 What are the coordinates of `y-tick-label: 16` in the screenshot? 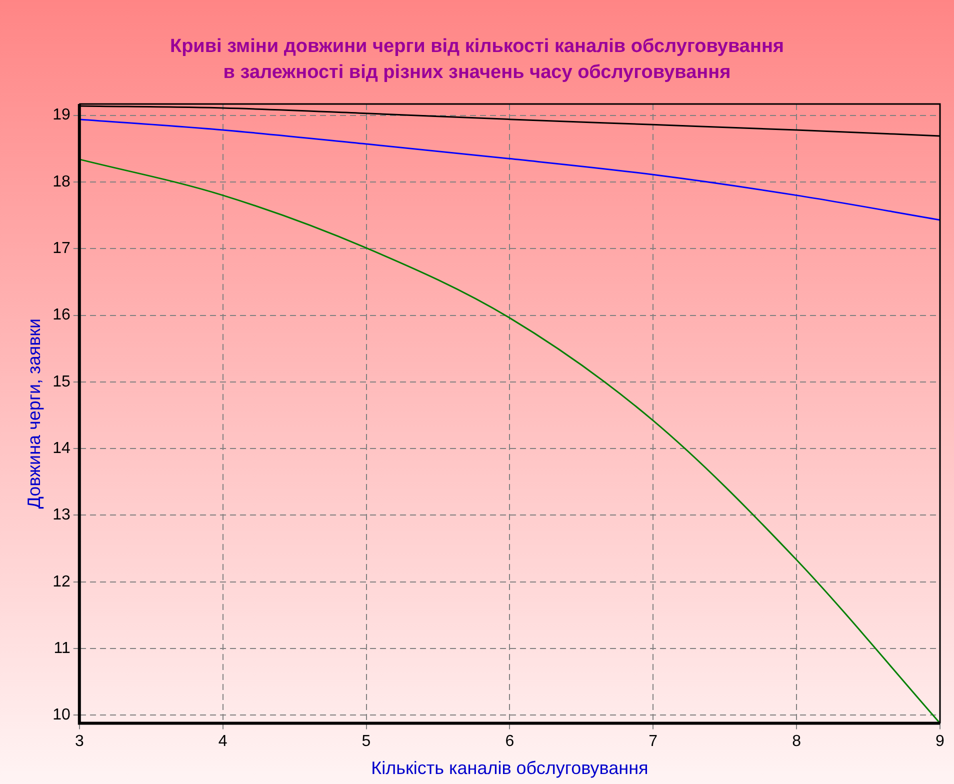 It's located at (61, 315).